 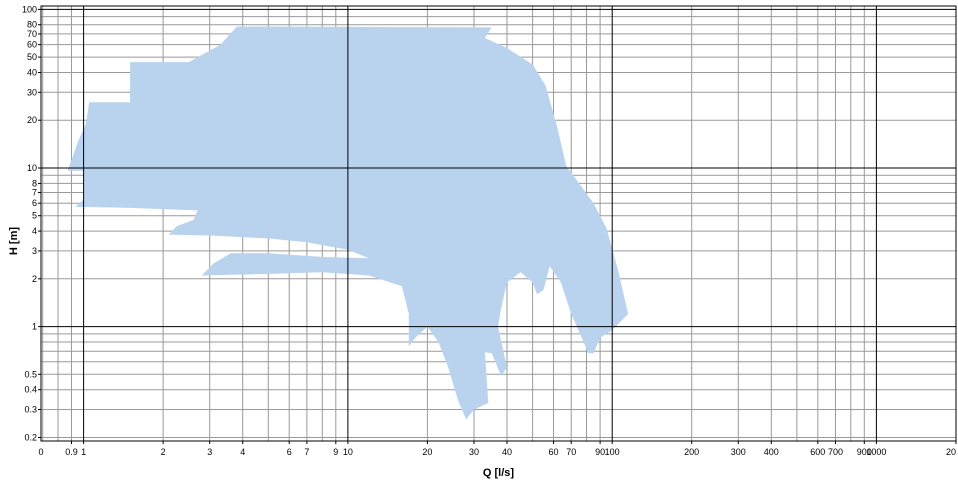 What do you see at coordinates (32, 73) in the screenshot?
I see `y-tick-label: 40` at bounding box center [32, 73].